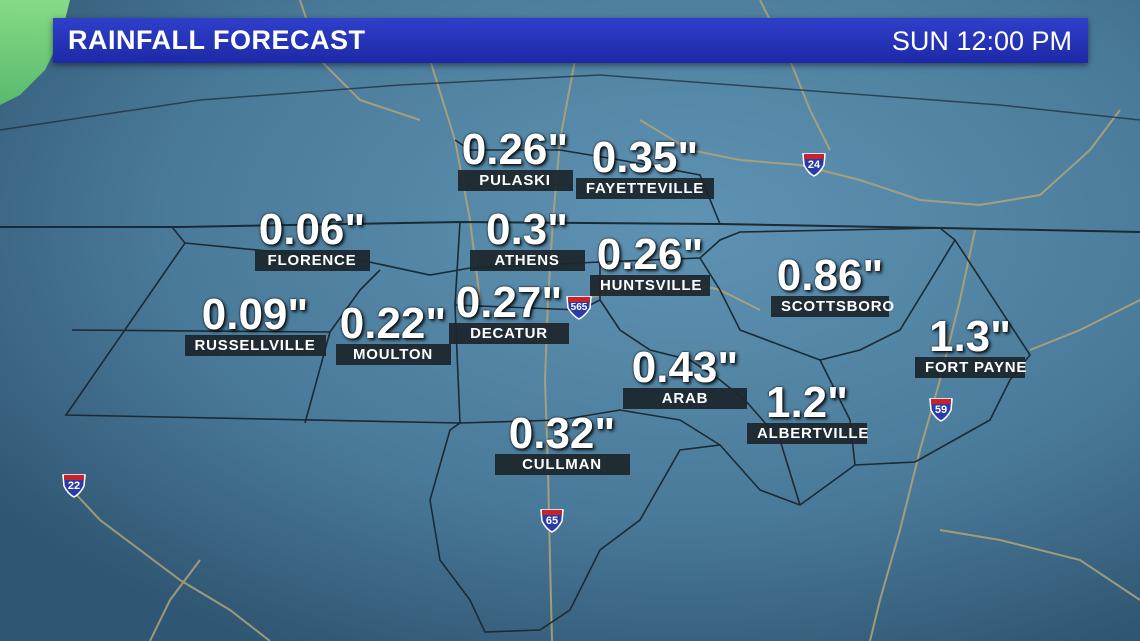 The width and height of the screenshot is (1140, 641). Describe the element at coordinates (650, 285) in the screenshot. I see `city-label: HUNTSVILLE` at that location.